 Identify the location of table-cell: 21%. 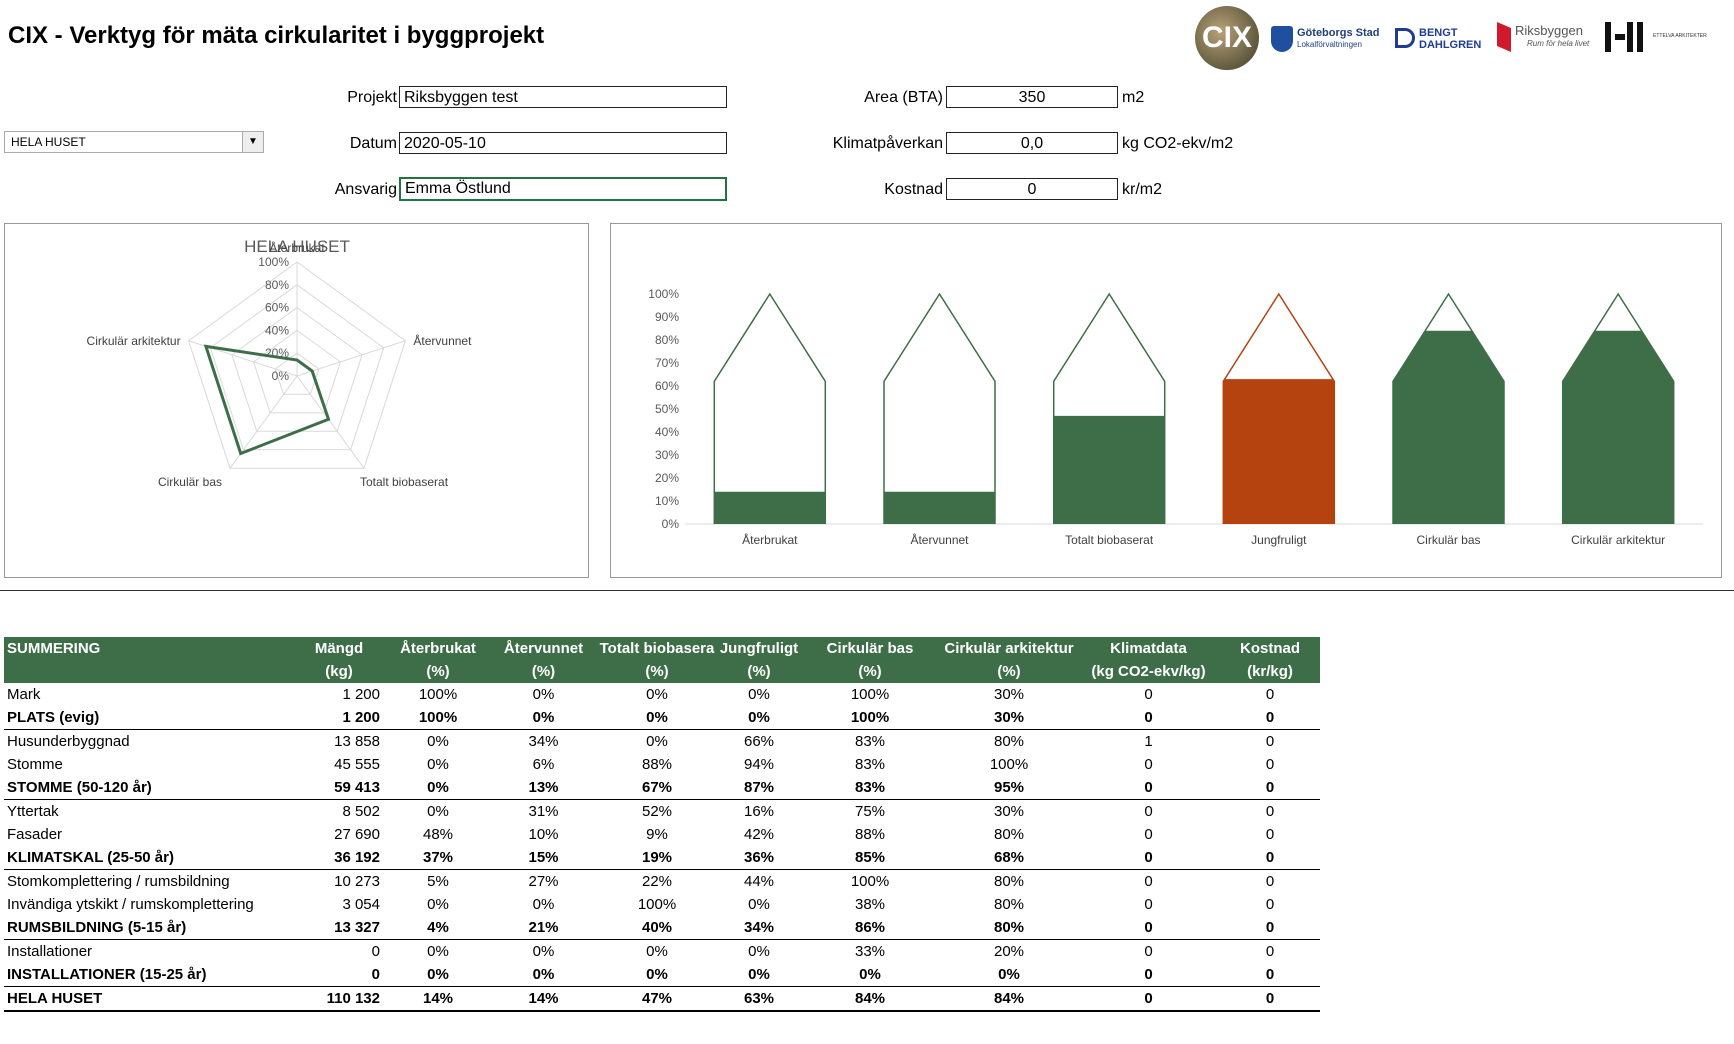
(543, 927).